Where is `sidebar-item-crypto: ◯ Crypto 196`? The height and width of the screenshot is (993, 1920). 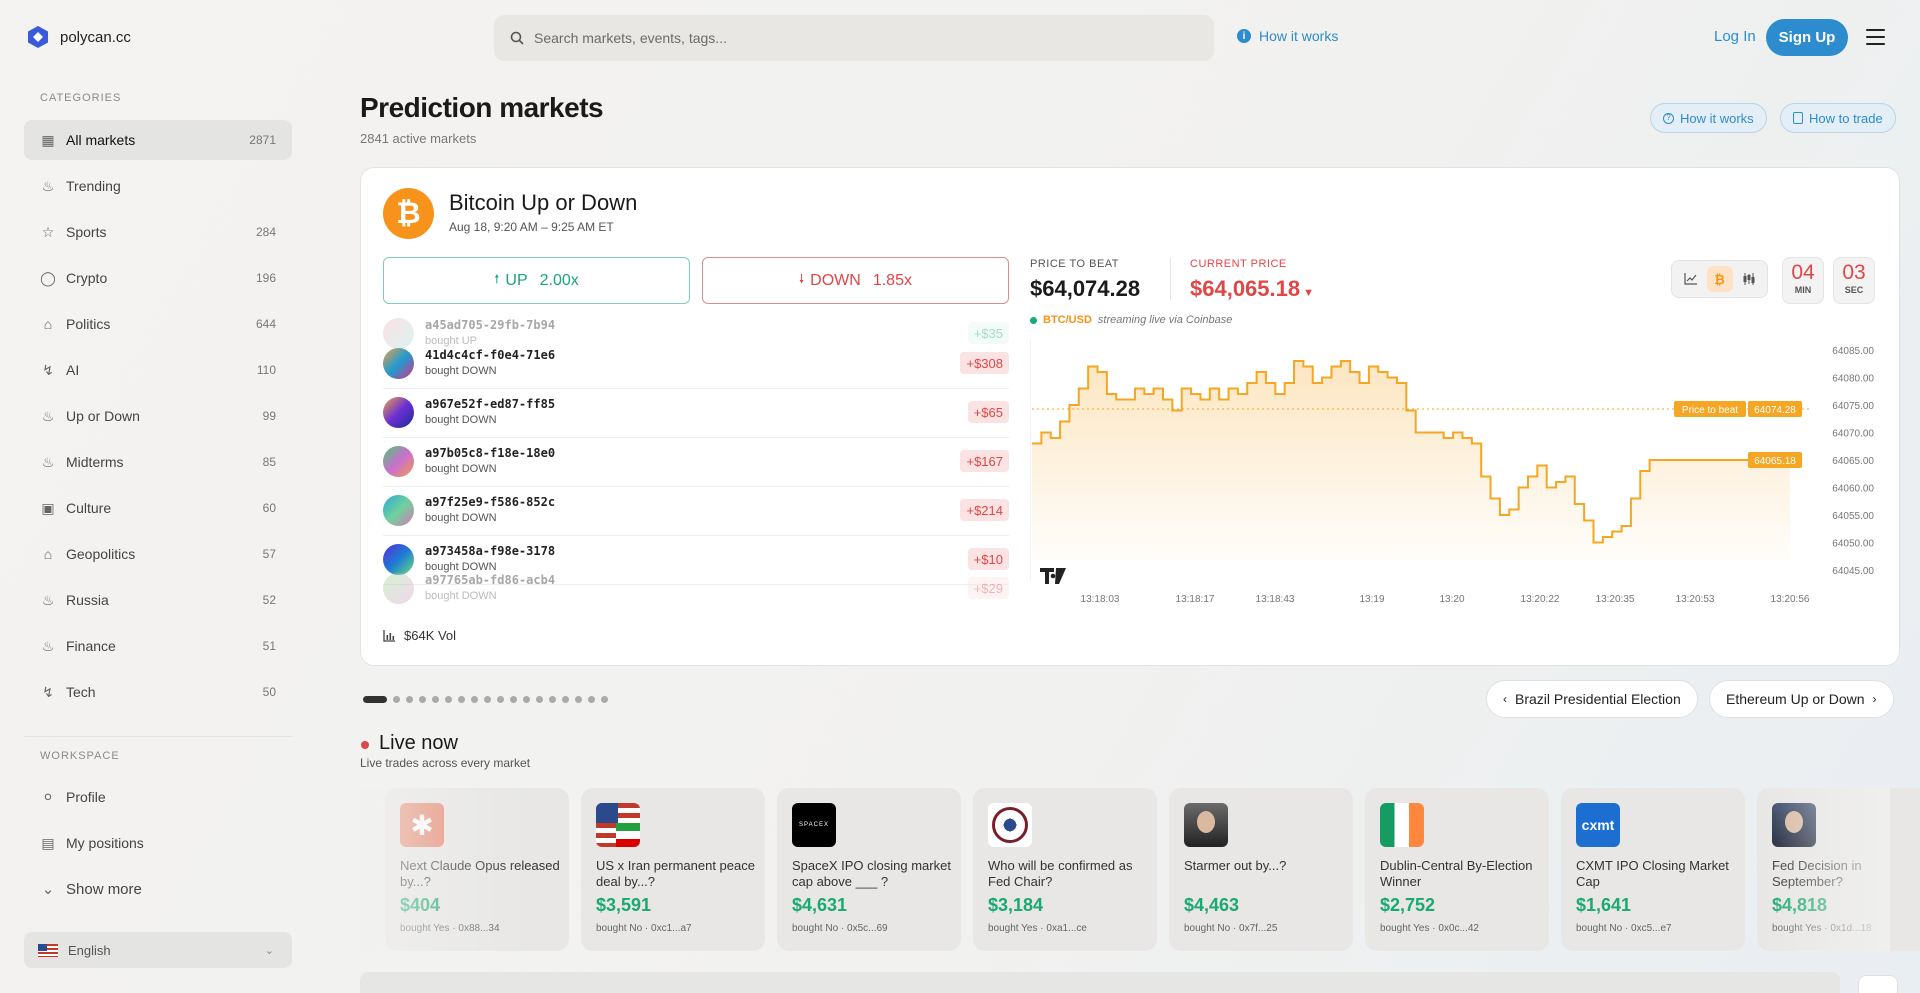 sidebar-item-crypto: ◯ Crypto 196 is located at coordinates (158, 278).